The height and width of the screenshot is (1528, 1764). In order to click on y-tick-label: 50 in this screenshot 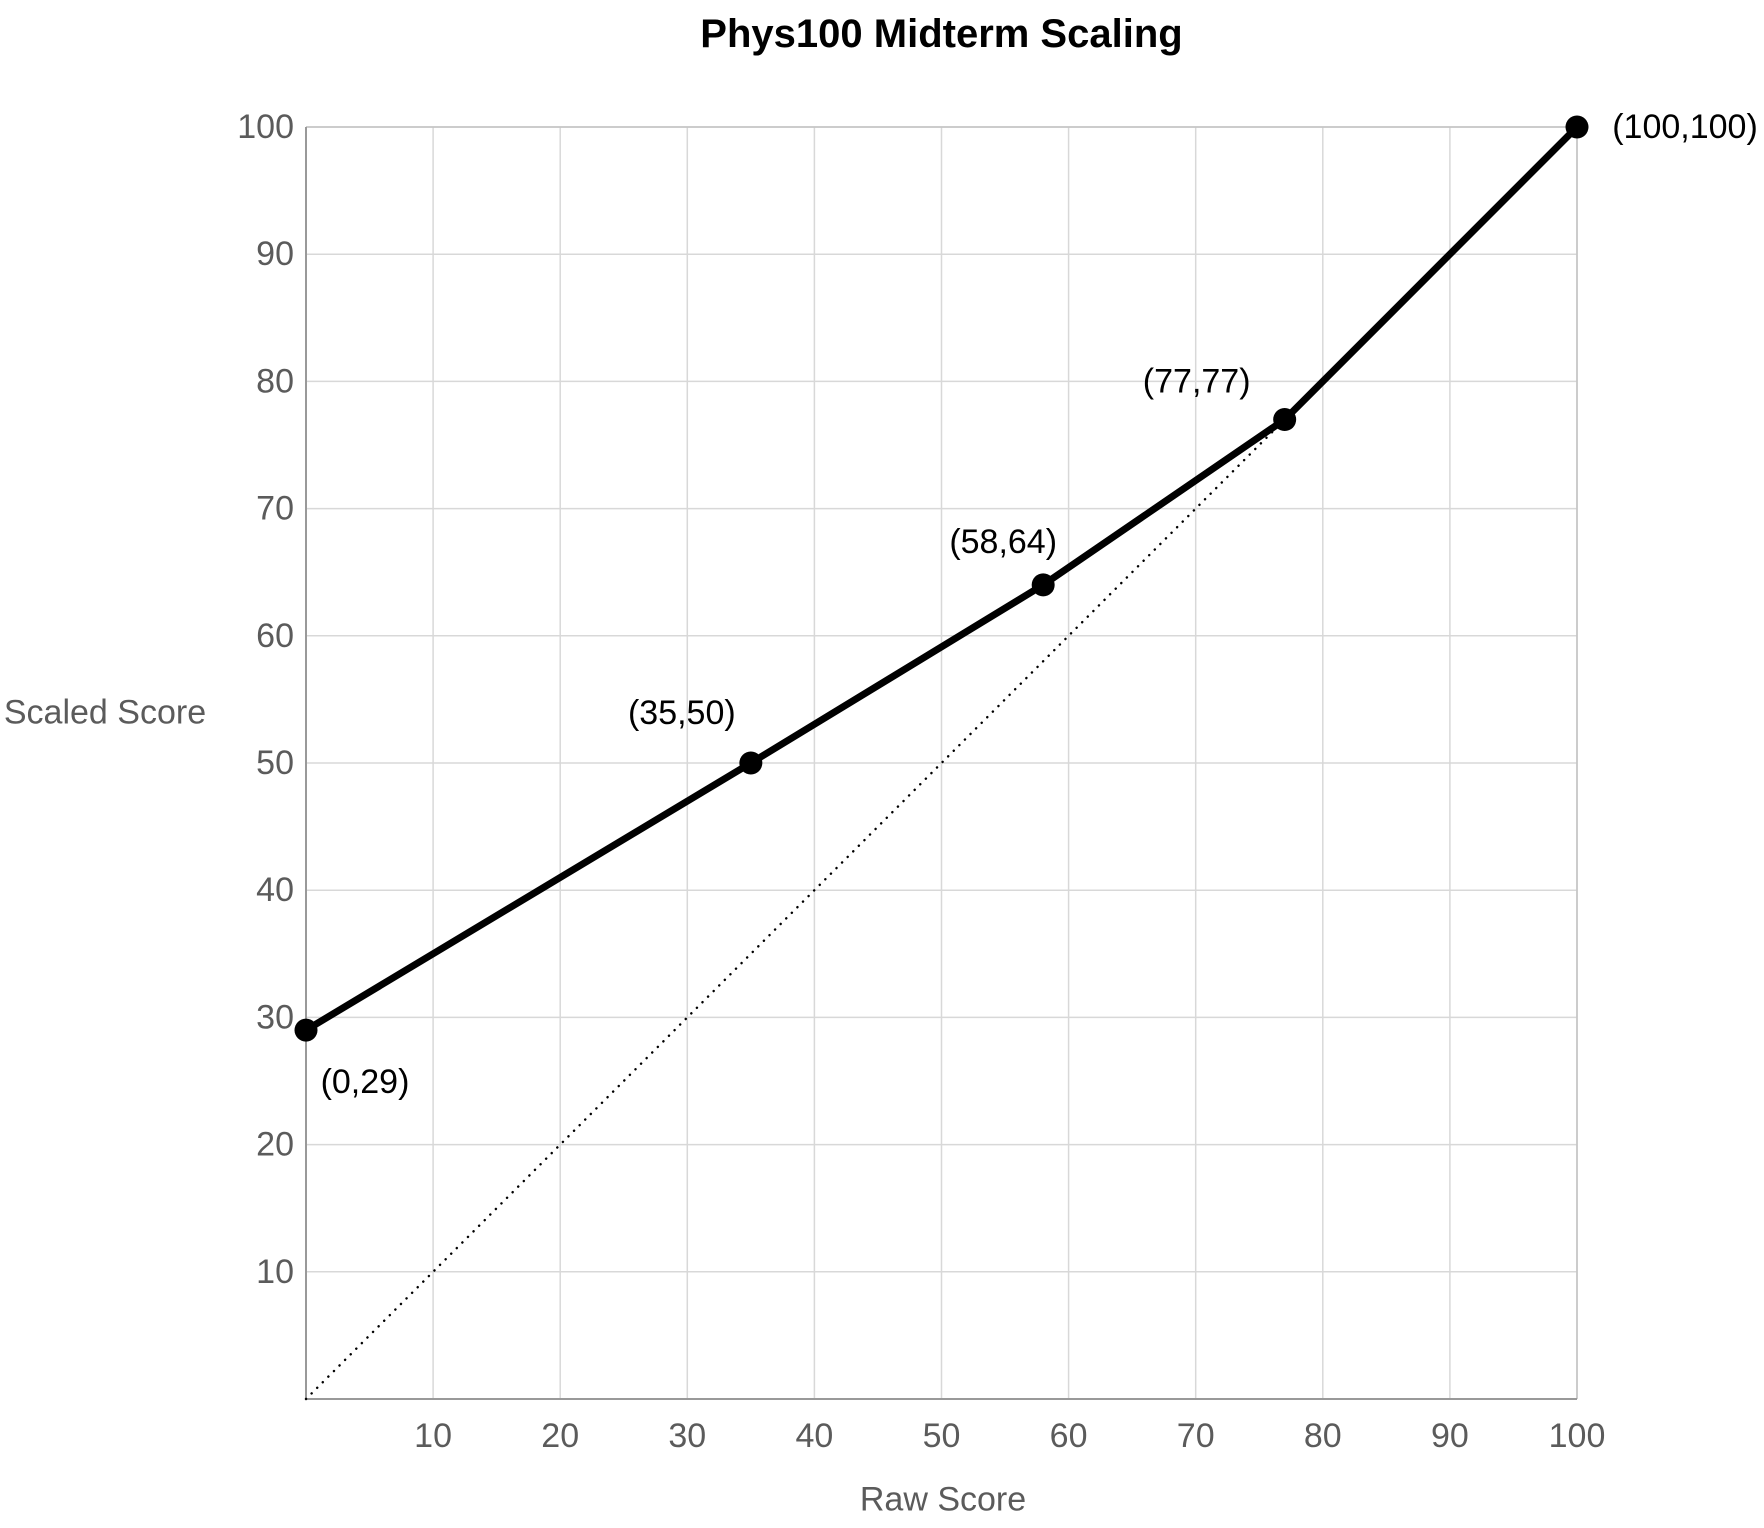, I will do `click(275, 763)`.